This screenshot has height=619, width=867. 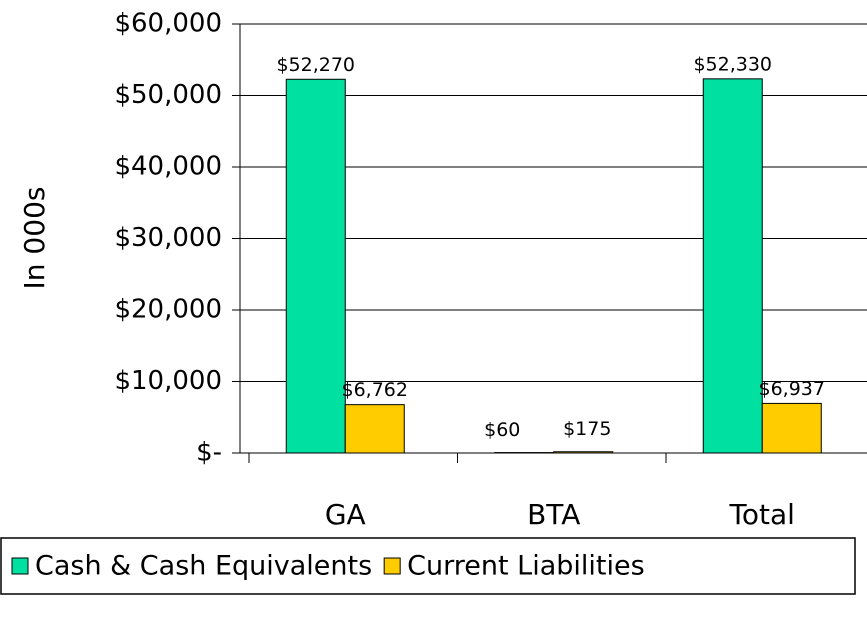 I want to click on y-tick-label: $10,000, so click(x=168, y=381).